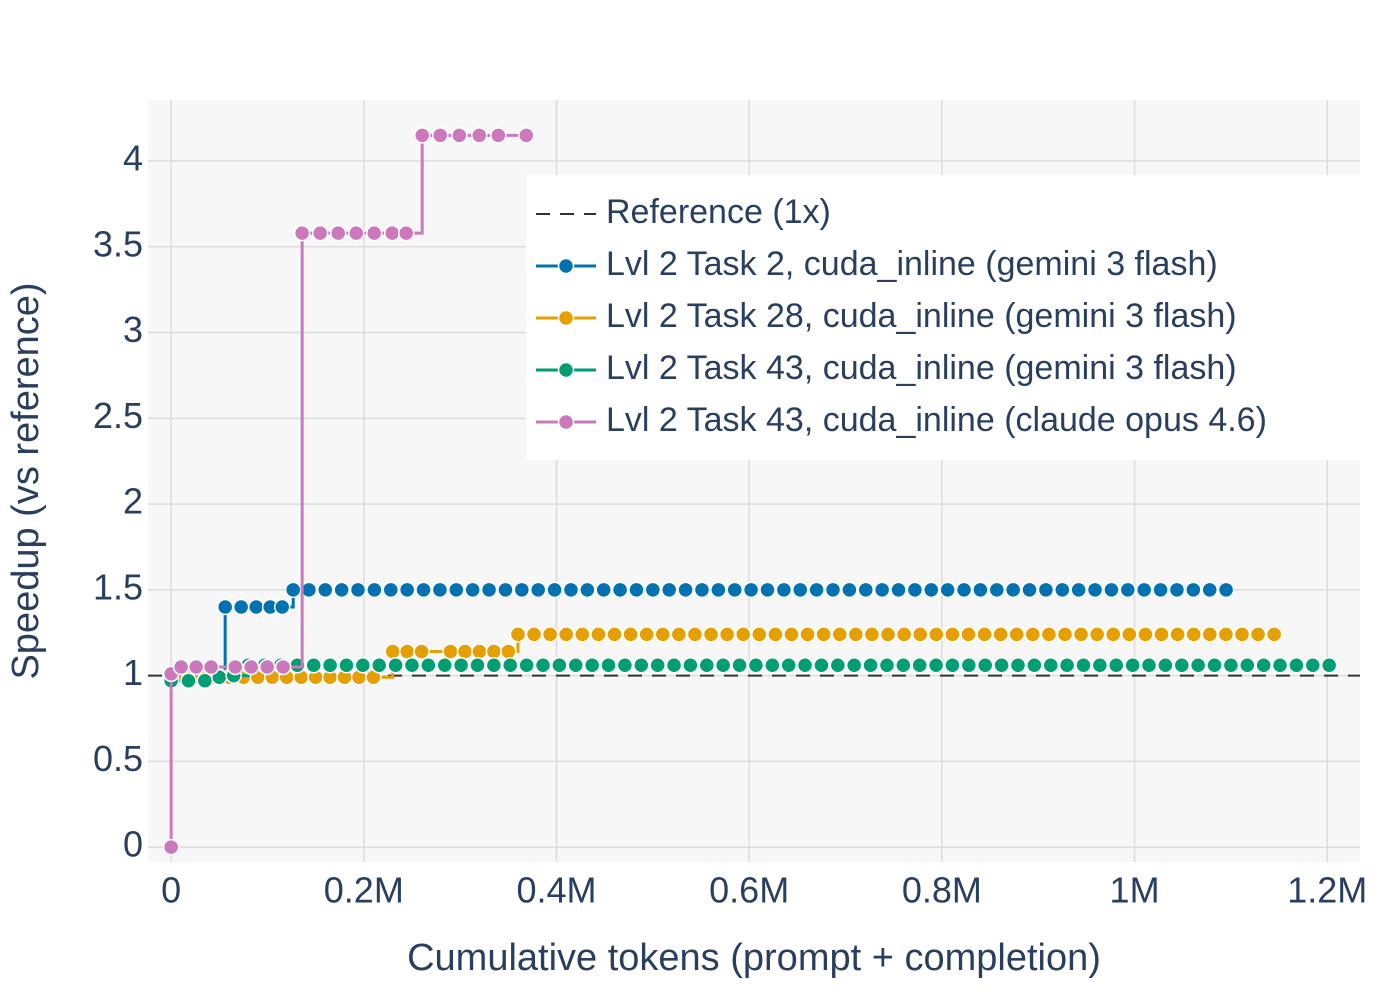  Describe the element at coordinates (566, 370) in the screenshot. I see `legend-marker` at that location.